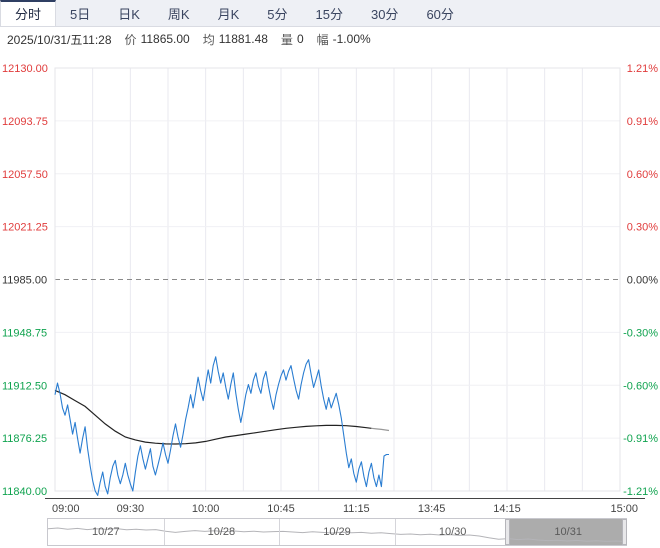 The width and height of the screenshot is (660, 548). I want to click on average-price-line-tail, so click(380, 429).